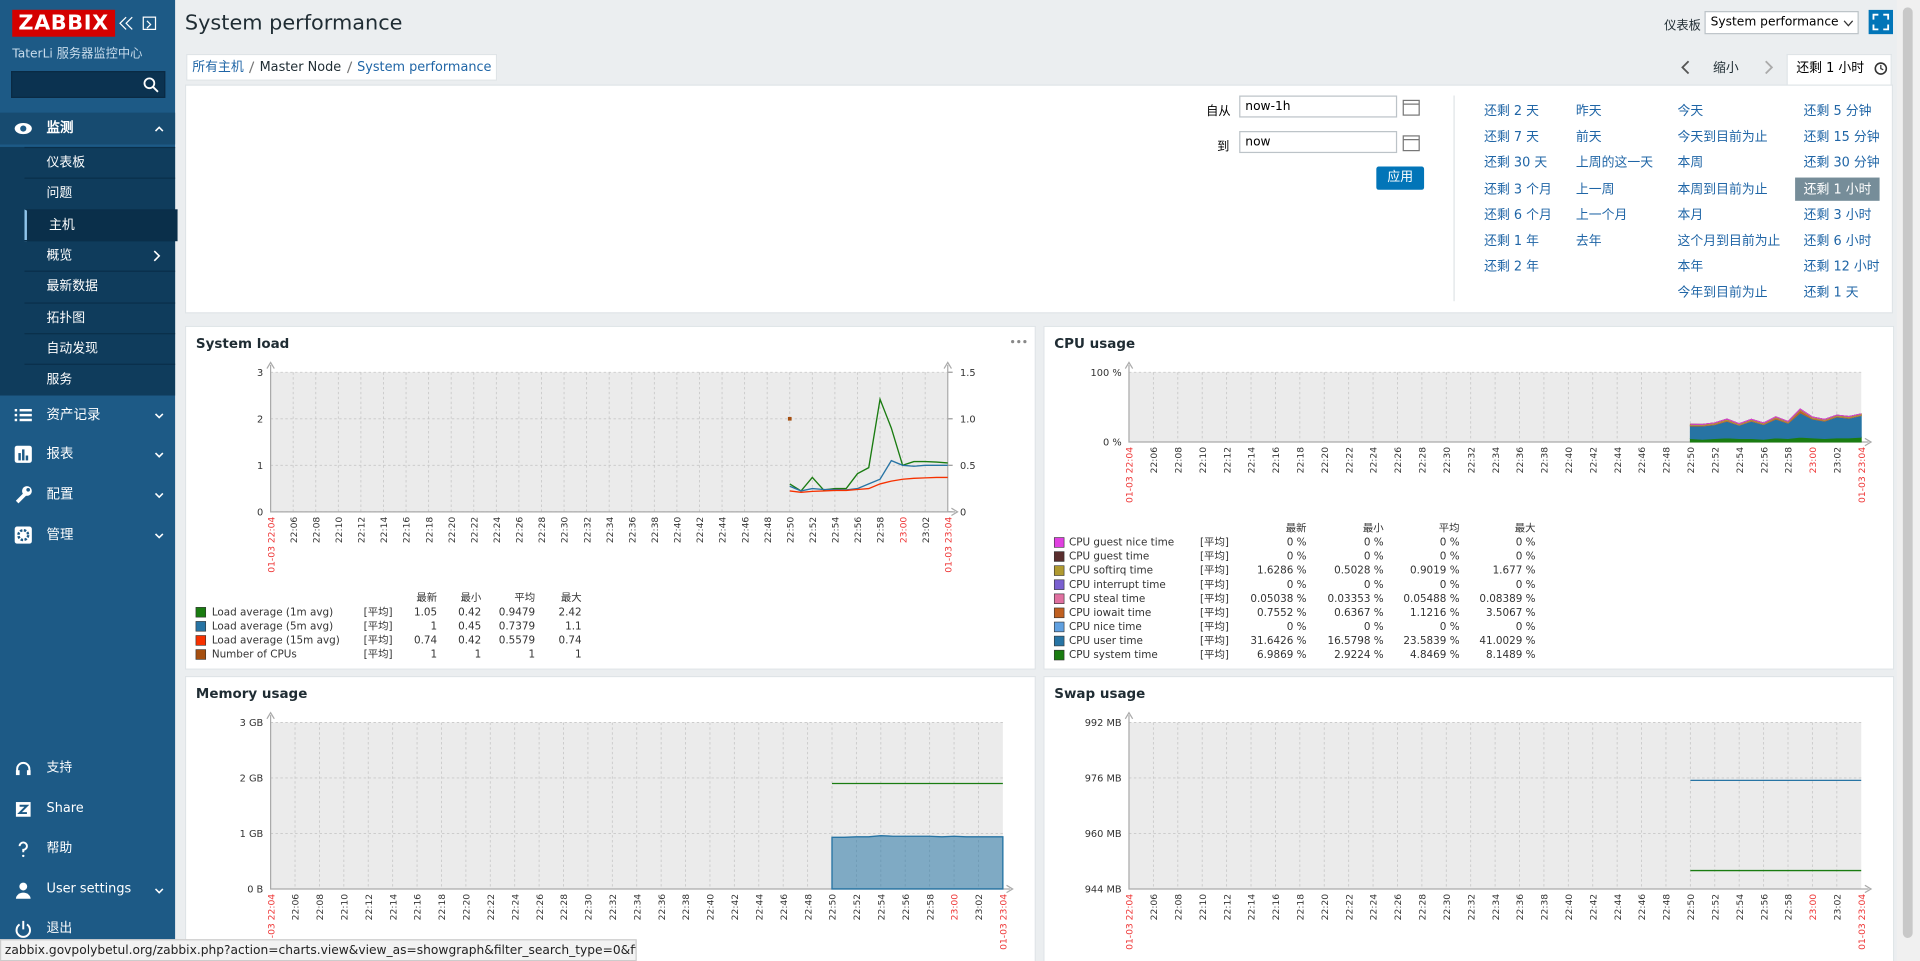  What do you see at coordinates (1103, 834) in the screenshot?
I see `y-tick-label: 960 MB` at bounding box center [1103, 834].